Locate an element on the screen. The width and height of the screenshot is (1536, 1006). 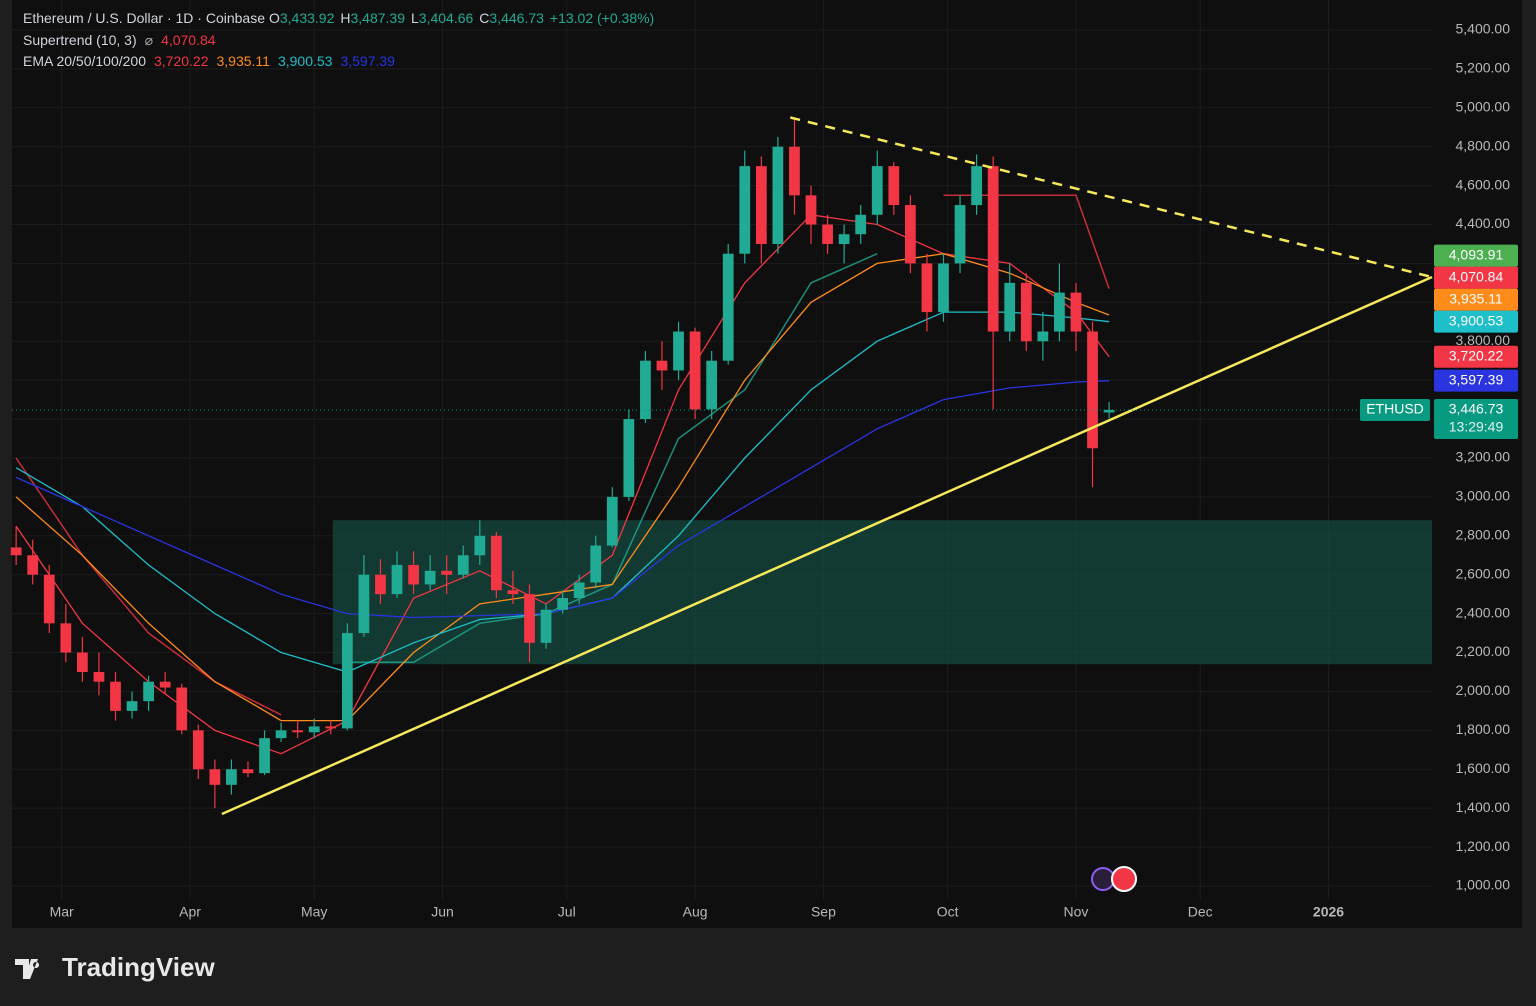
symbol-label: ETHUSD is located at coordinates (1395, 409).